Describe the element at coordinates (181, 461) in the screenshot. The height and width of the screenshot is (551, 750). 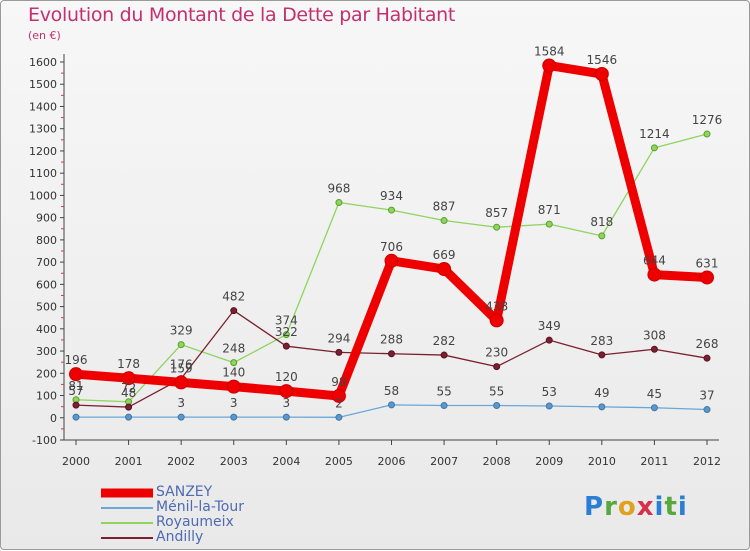
I see `x-tick-label: 2002` at that location.